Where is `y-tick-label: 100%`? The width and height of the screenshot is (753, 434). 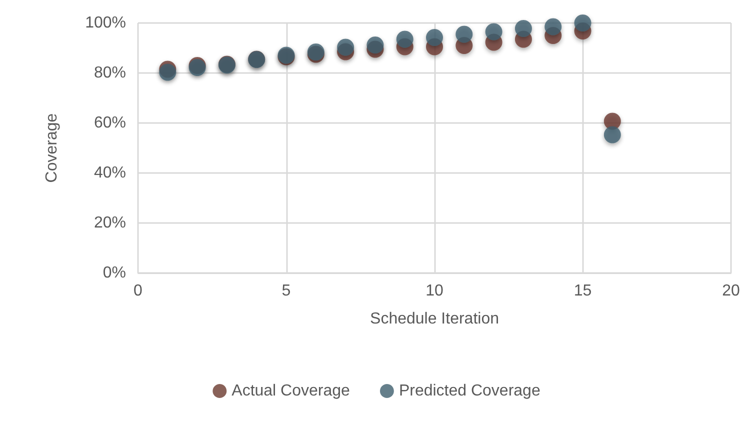 y-tick-label: 100% is located at coordinates (105, 23).